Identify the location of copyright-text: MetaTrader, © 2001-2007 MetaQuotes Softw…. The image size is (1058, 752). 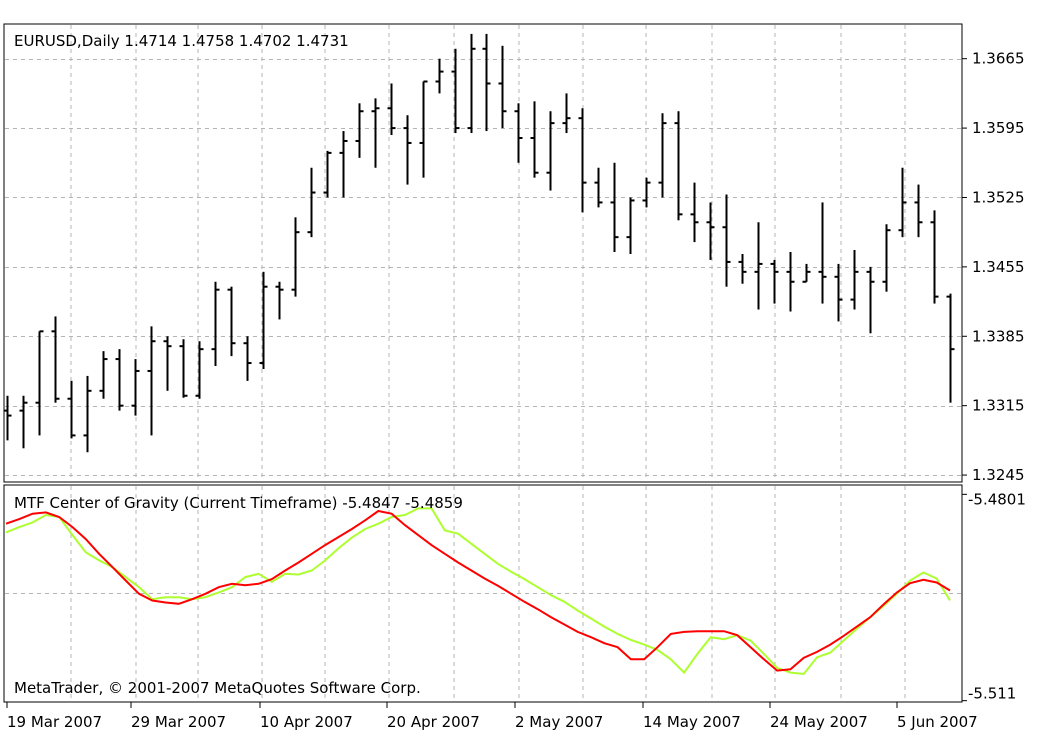
(217, 688).